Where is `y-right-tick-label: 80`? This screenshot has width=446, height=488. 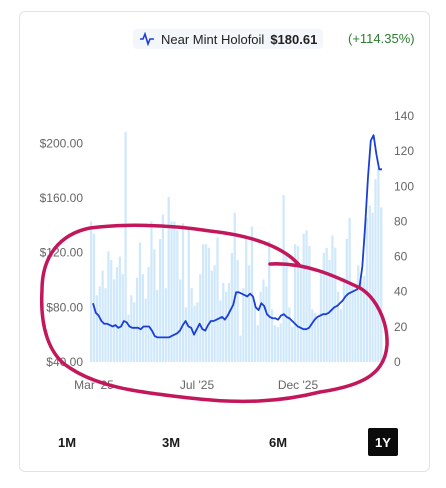
y-right-tick-label: 80 is located at coordinates (401, 221).